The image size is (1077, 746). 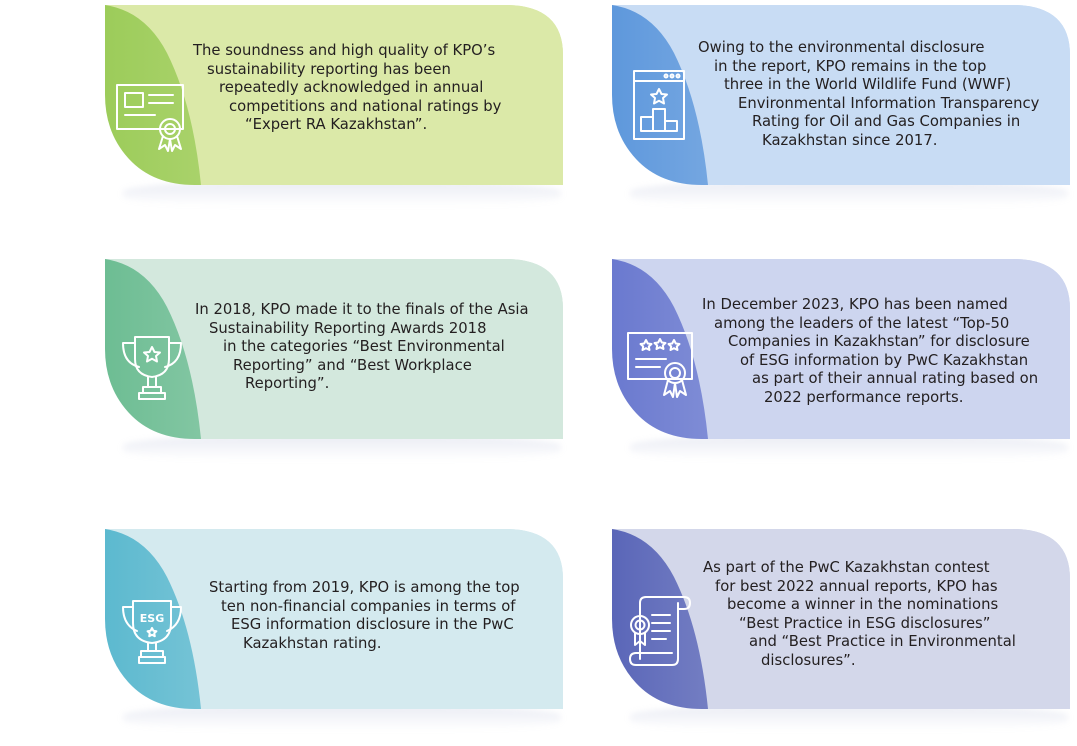 I want to click on text-line: Reporting” and “Best Workplace, so click(x=352, y=365).